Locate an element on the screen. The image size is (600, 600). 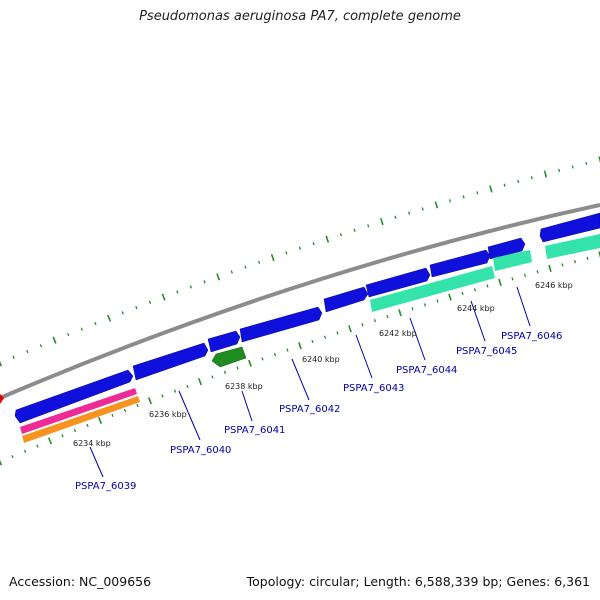
kbp-label: 6242 kbp is located at coordinates (398, 333).